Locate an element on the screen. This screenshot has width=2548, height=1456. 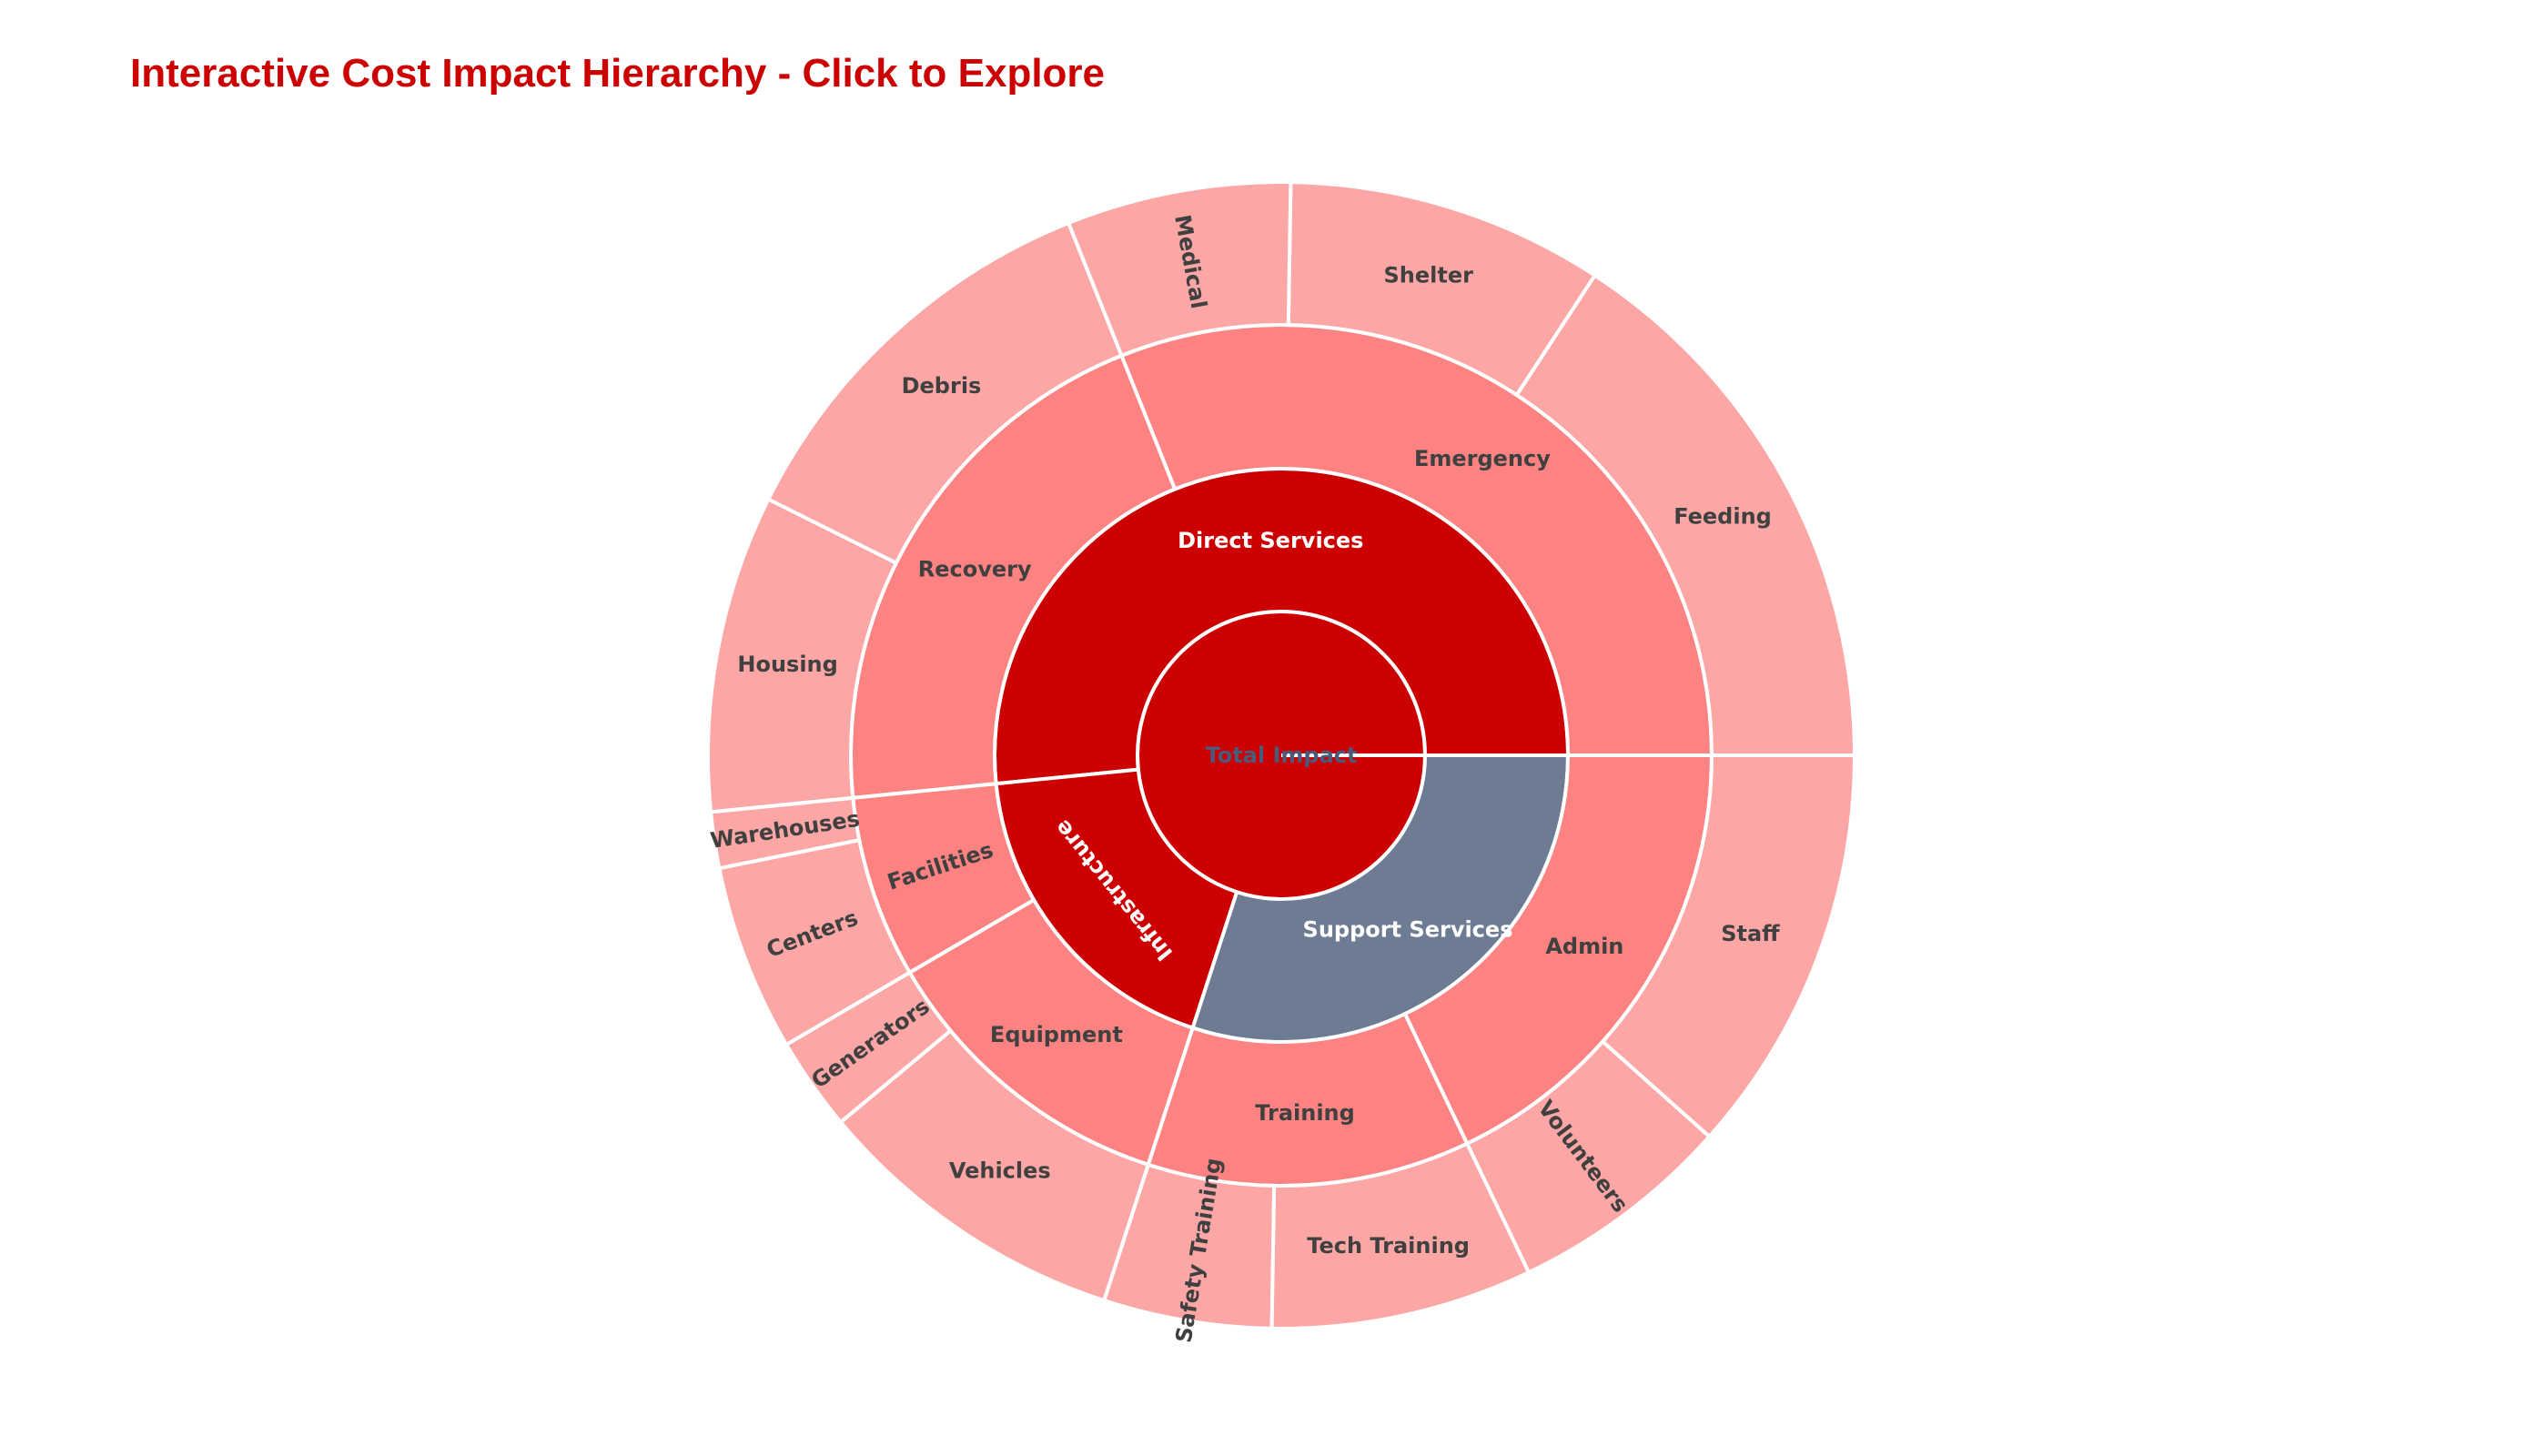
segment-generators is located at coordinates (869, 1048).